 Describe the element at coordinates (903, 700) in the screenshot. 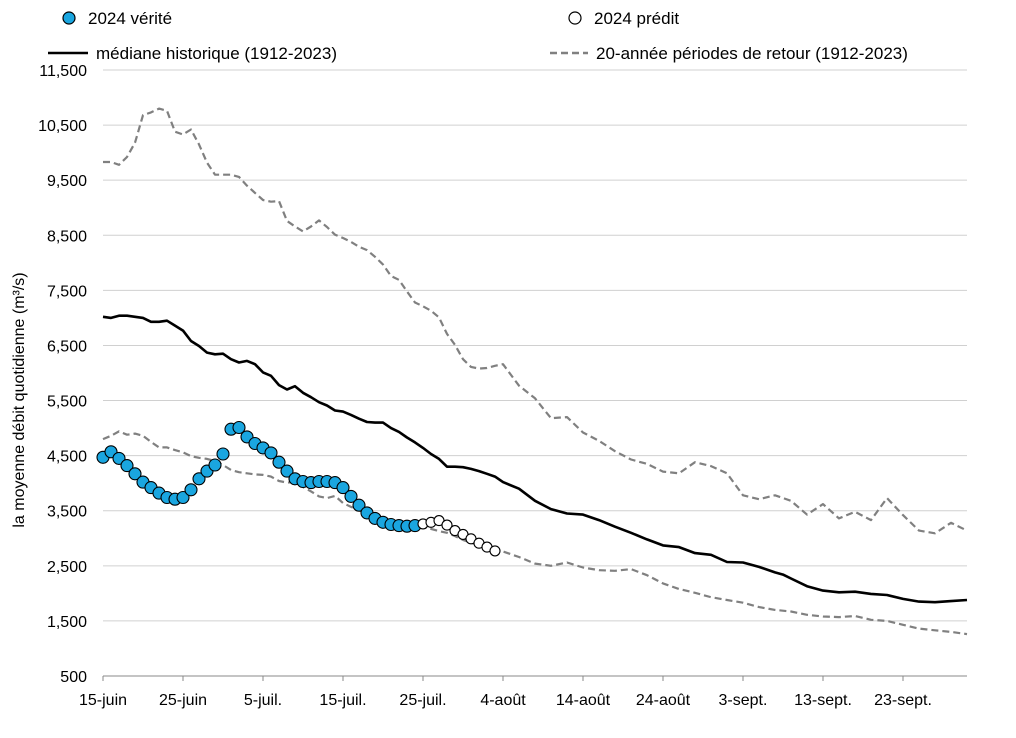

I see `x-tick-label: 23-sept.` at that location.